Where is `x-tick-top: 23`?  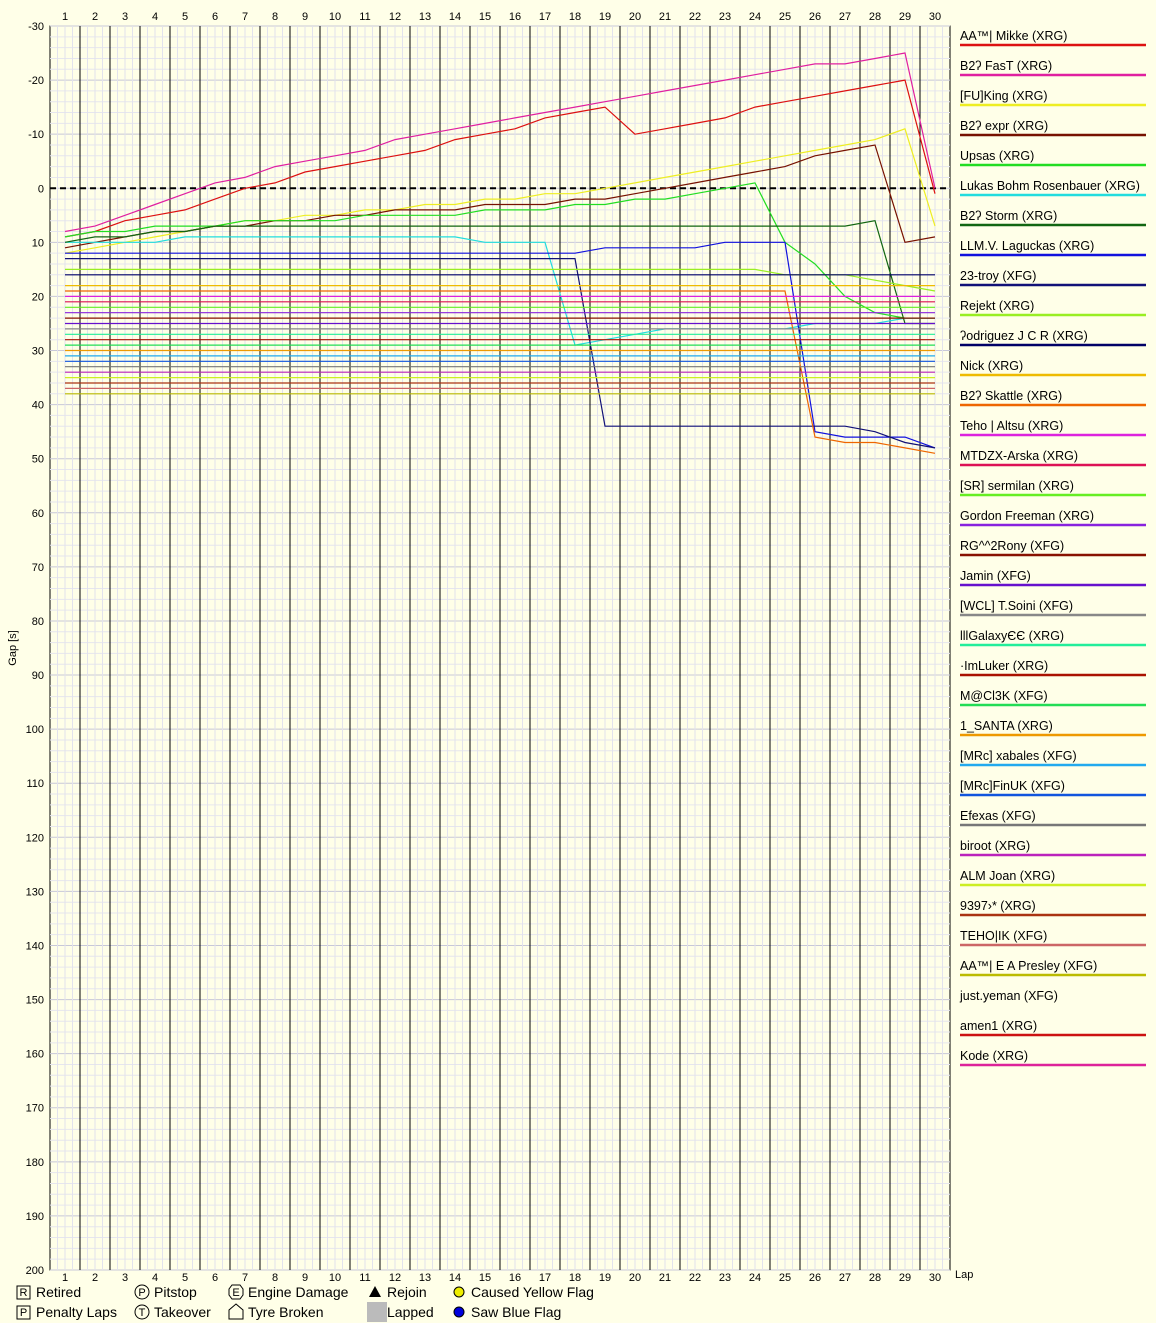
x-tick-top: 23 is located at coordinates (725, 17).